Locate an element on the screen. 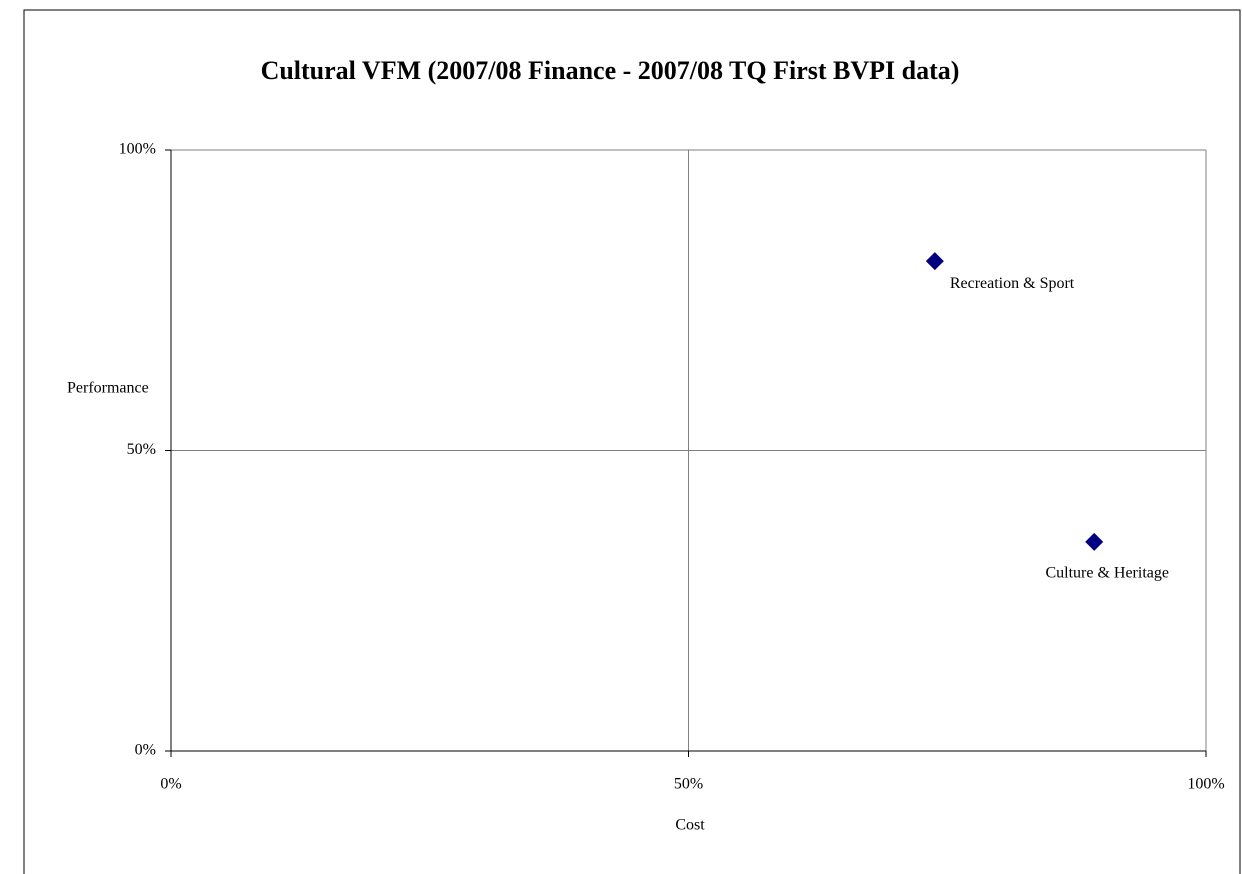 Image resolution: width=1242 pixels, height=874 pixels. point-label: Culture & Heritage is located at coordinates (1107, 573).